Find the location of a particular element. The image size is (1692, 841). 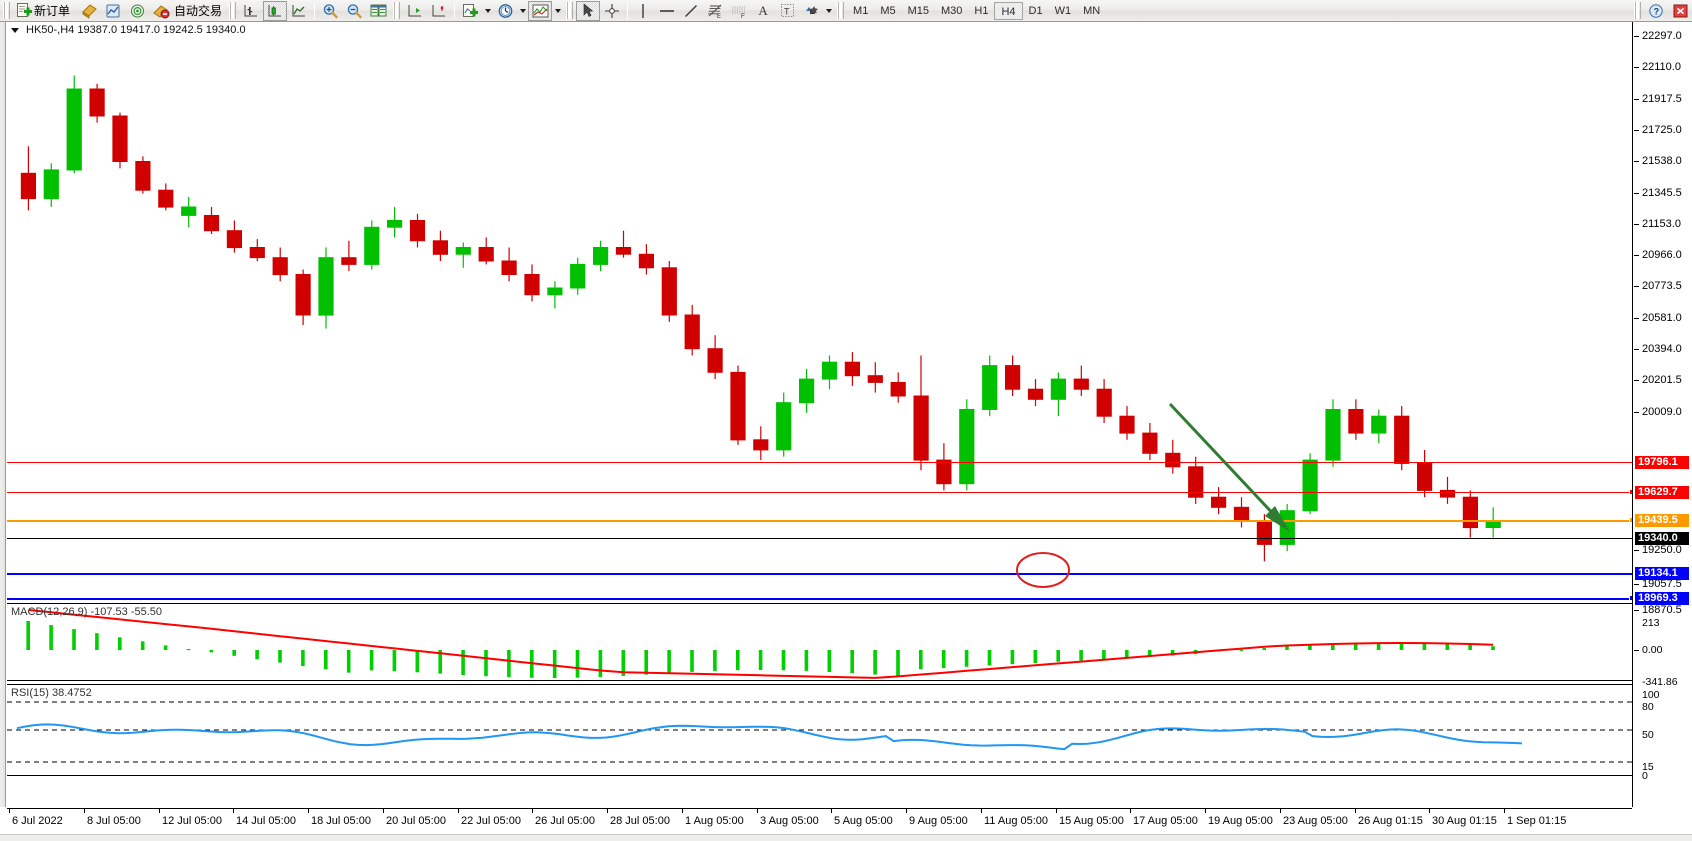

auto-scroll-icon is located at coordinates (439, 10).